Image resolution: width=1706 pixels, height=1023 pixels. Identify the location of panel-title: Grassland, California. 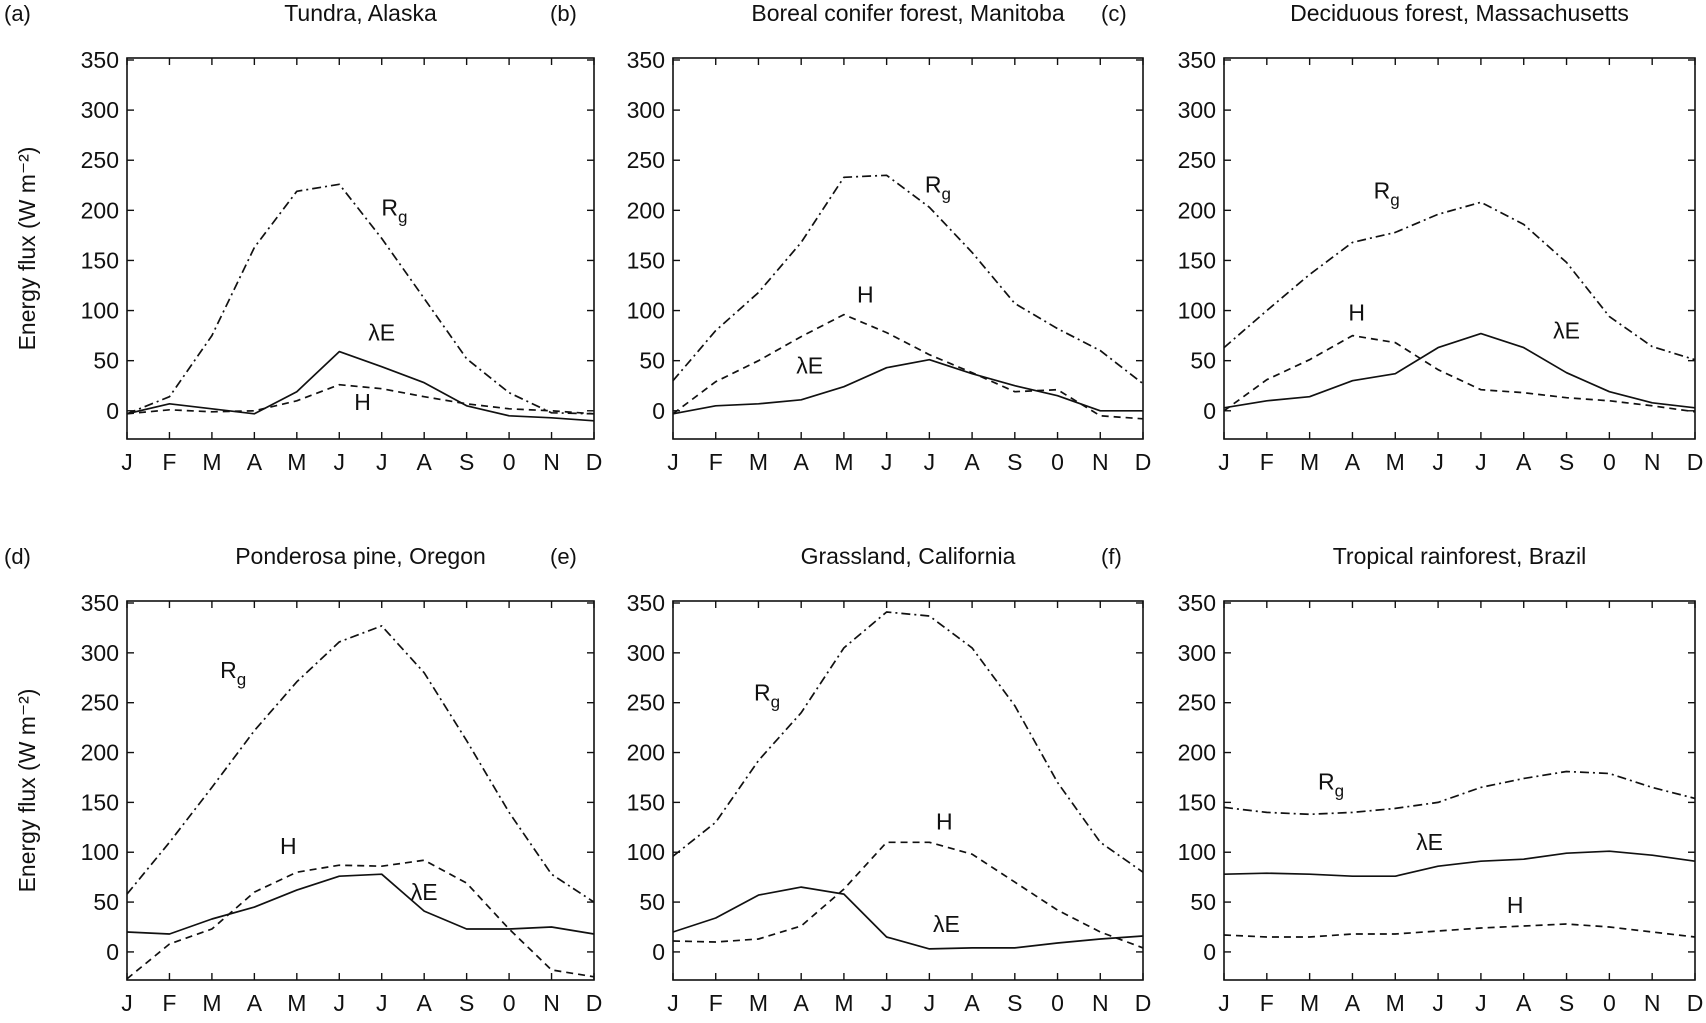
(908, 556).